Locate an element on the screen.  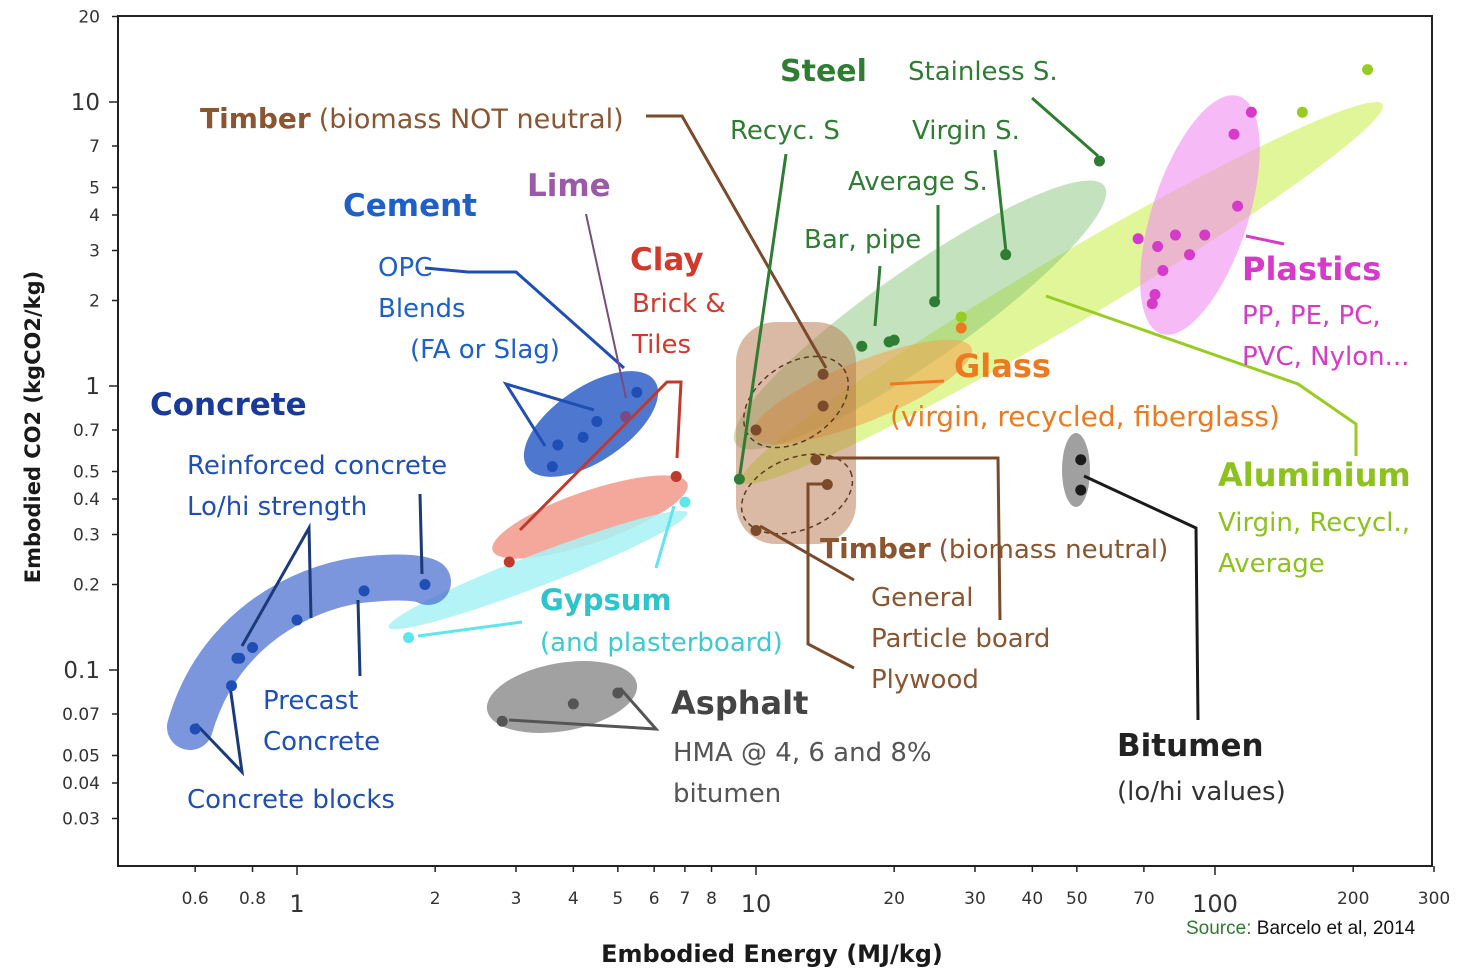
y-tick-label: 3 is located at coordinates (94, 251).